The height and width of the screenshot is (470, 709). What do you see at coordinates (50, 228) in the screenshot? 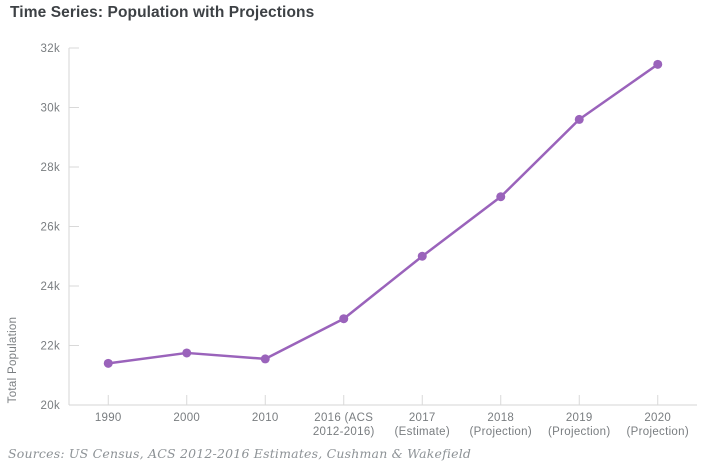
I see `y-tick-label: 26k` at bounding box center [50, 228].